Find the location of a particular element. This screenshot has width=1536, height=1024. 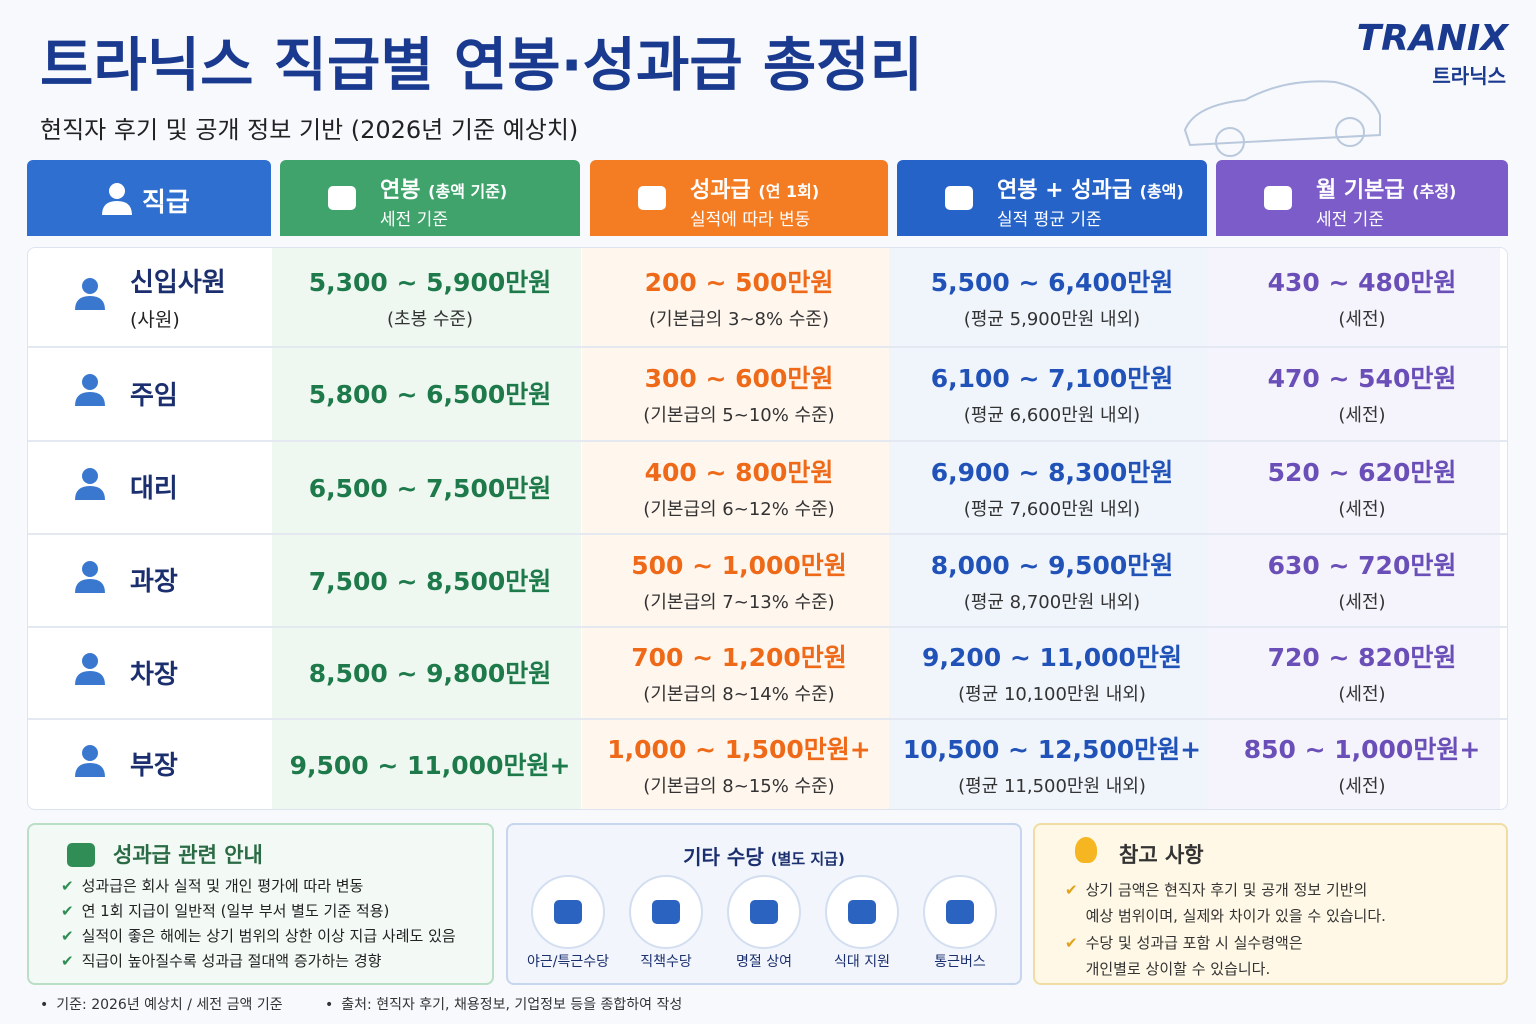

panel-title: 기타 수당 (별도 지급) is located at coordinates (764, 855).